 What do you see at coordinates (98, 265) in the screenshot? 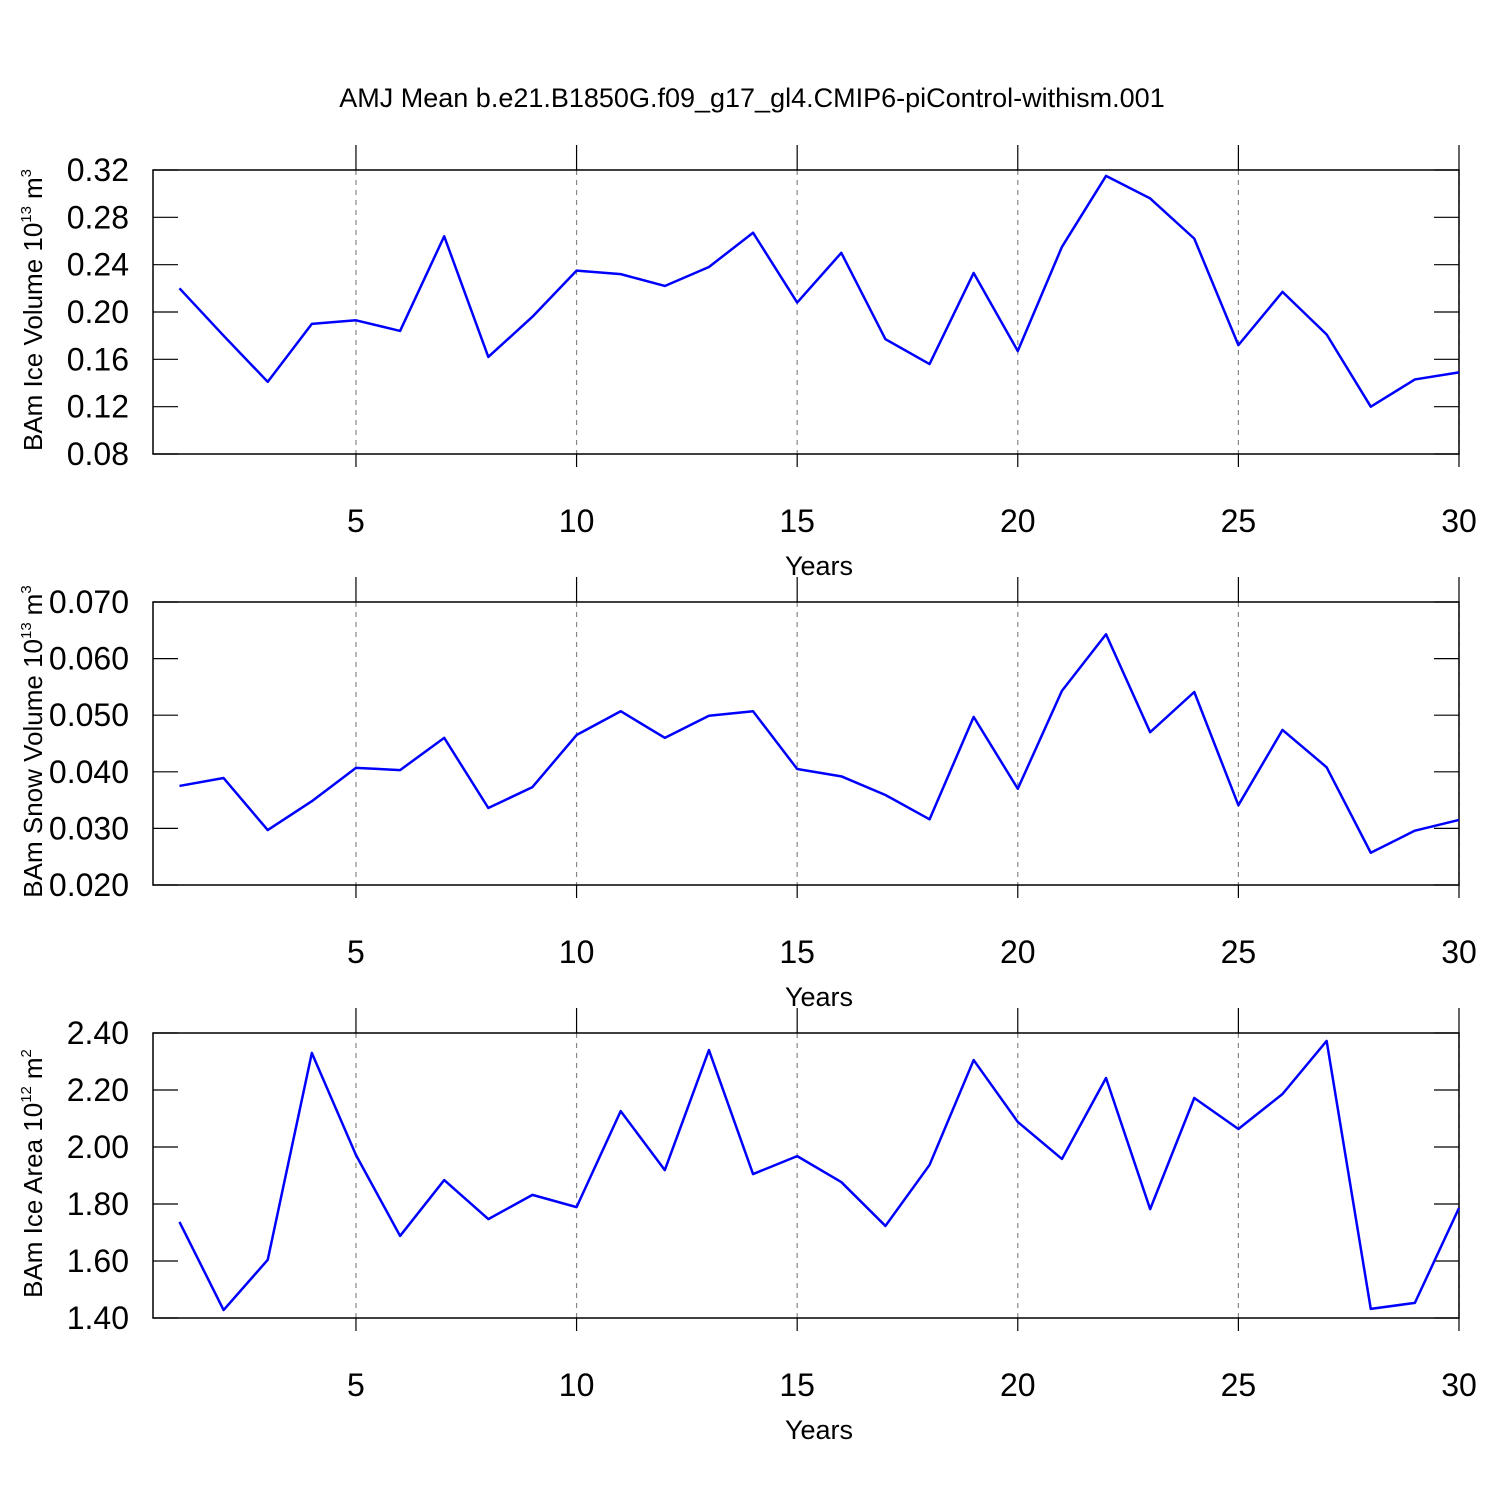
I see `y-tick-label: 0.24` at bounding box center [98, 265].